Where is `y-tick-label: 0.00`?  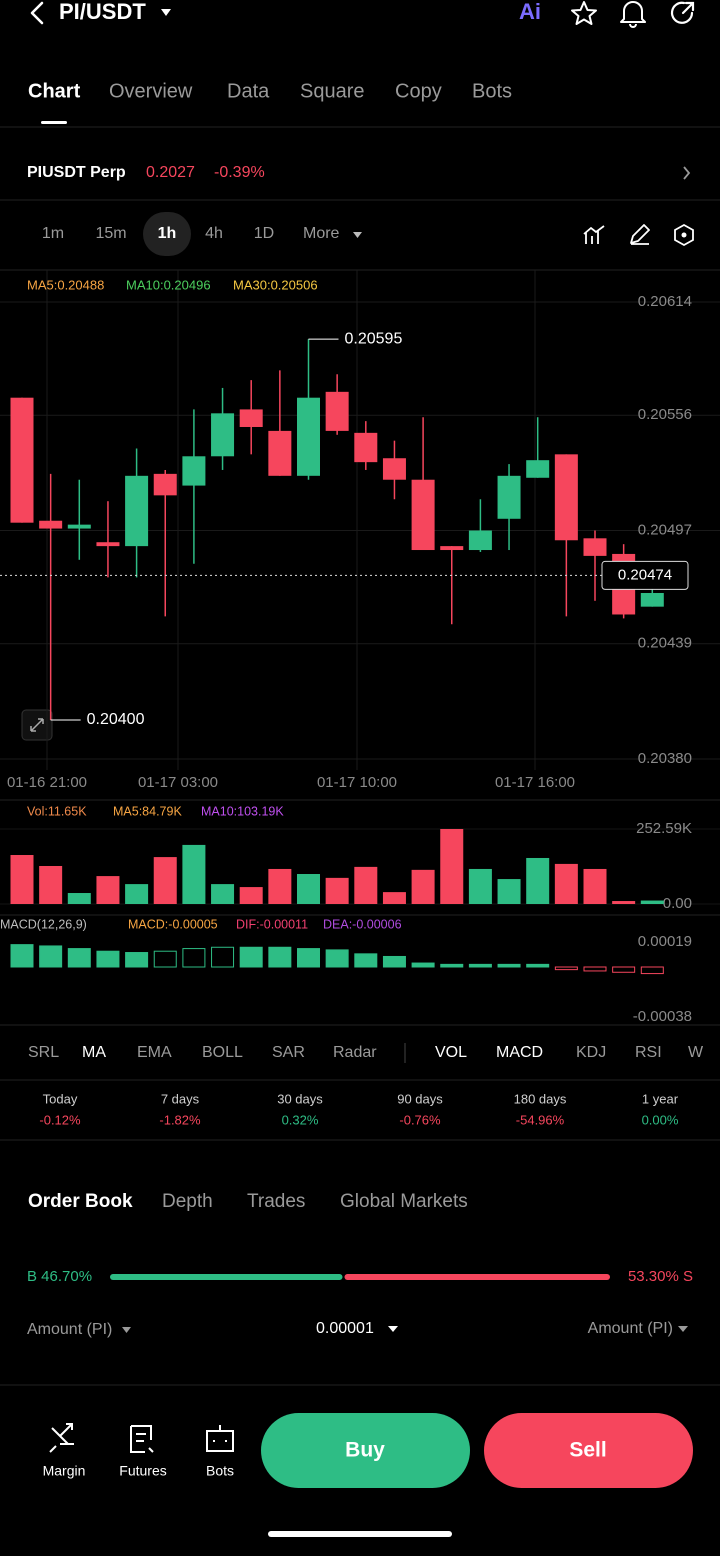 y-tick-label: 0.00 is located at coordinates (677, 903).